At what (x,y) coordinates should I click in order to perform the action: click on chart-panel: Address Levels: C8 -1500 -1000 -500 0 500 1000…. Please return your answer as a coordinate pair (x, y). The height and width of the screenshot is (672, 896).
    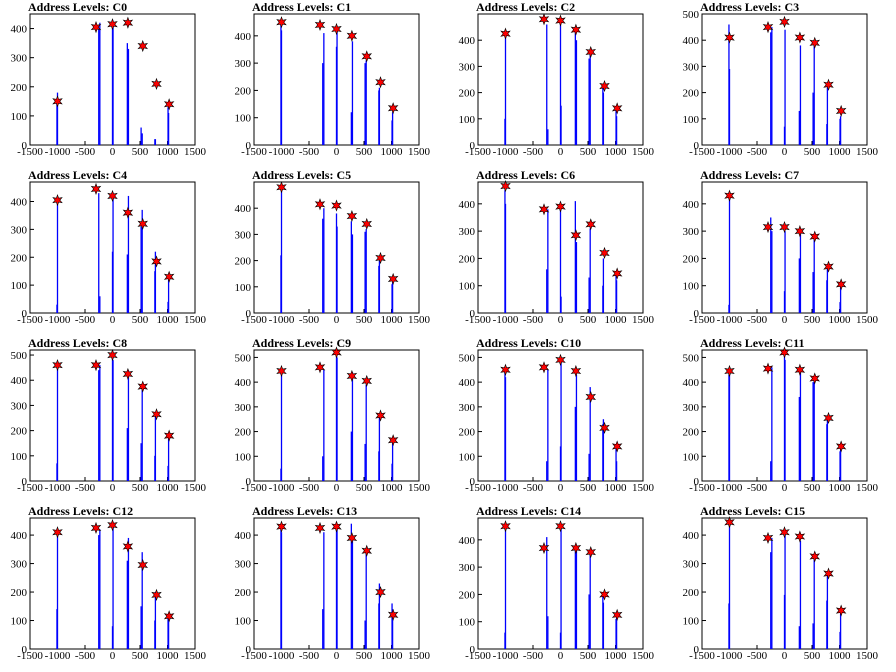
    Looking at the image, I should click on (112, 420).